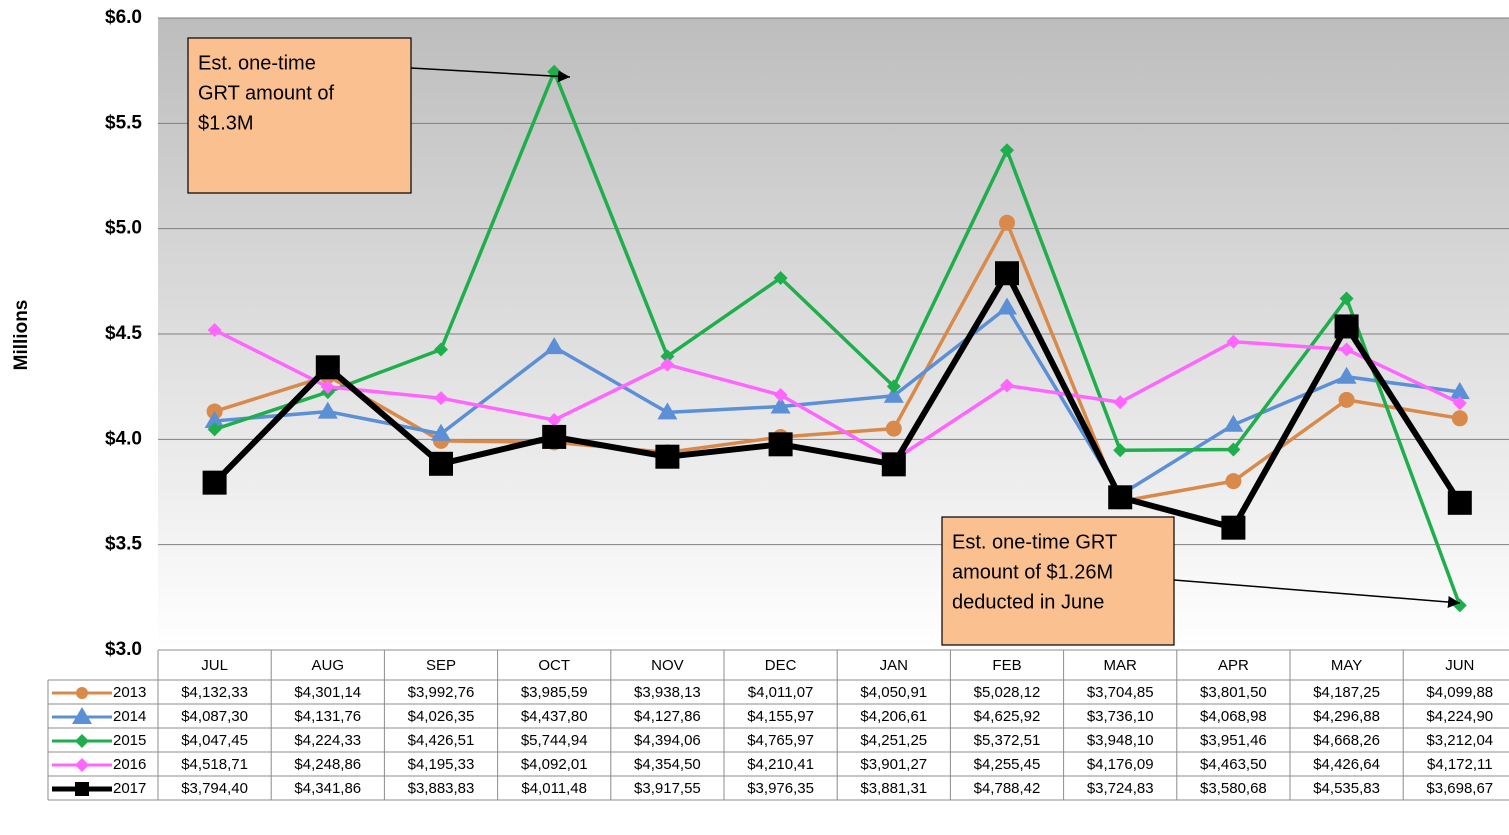 The image size is (1509, 835). I want to click on table-value: $4,251,25, so click(893, 740).